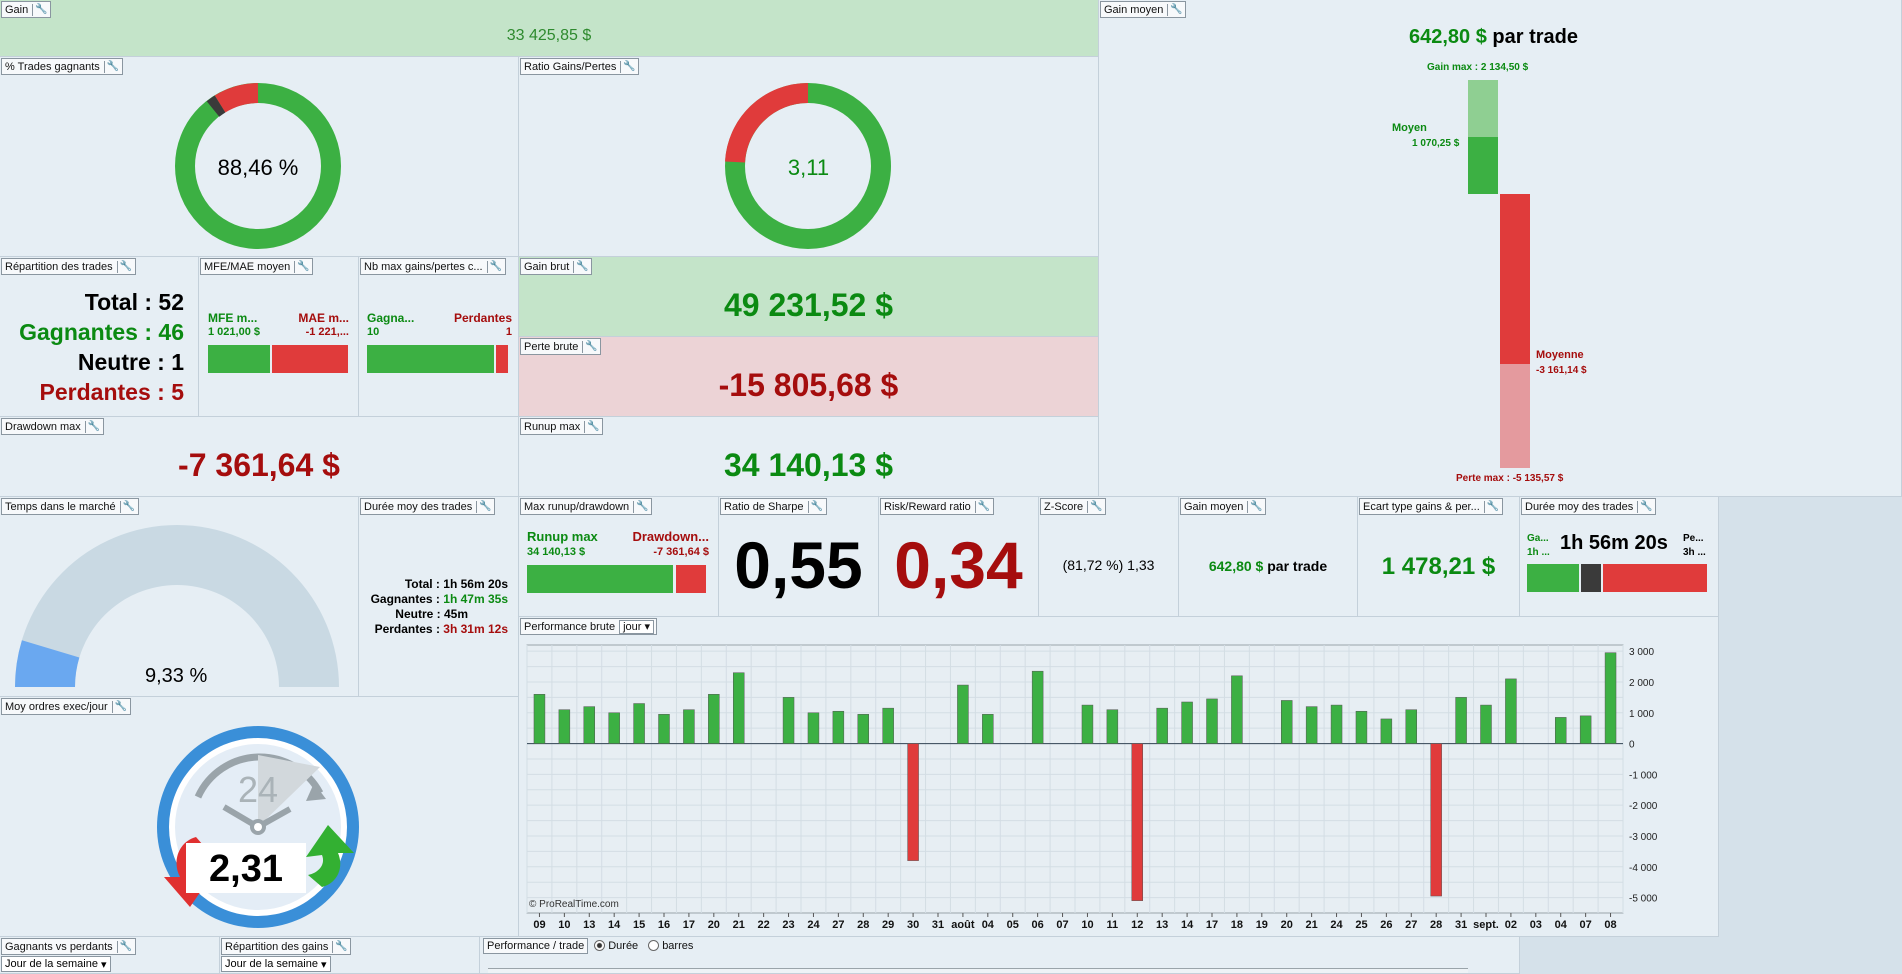  Describe the element at coordinates (1643, 806) in the screenshot. I see `y-tick-label: -2 000` at that location.